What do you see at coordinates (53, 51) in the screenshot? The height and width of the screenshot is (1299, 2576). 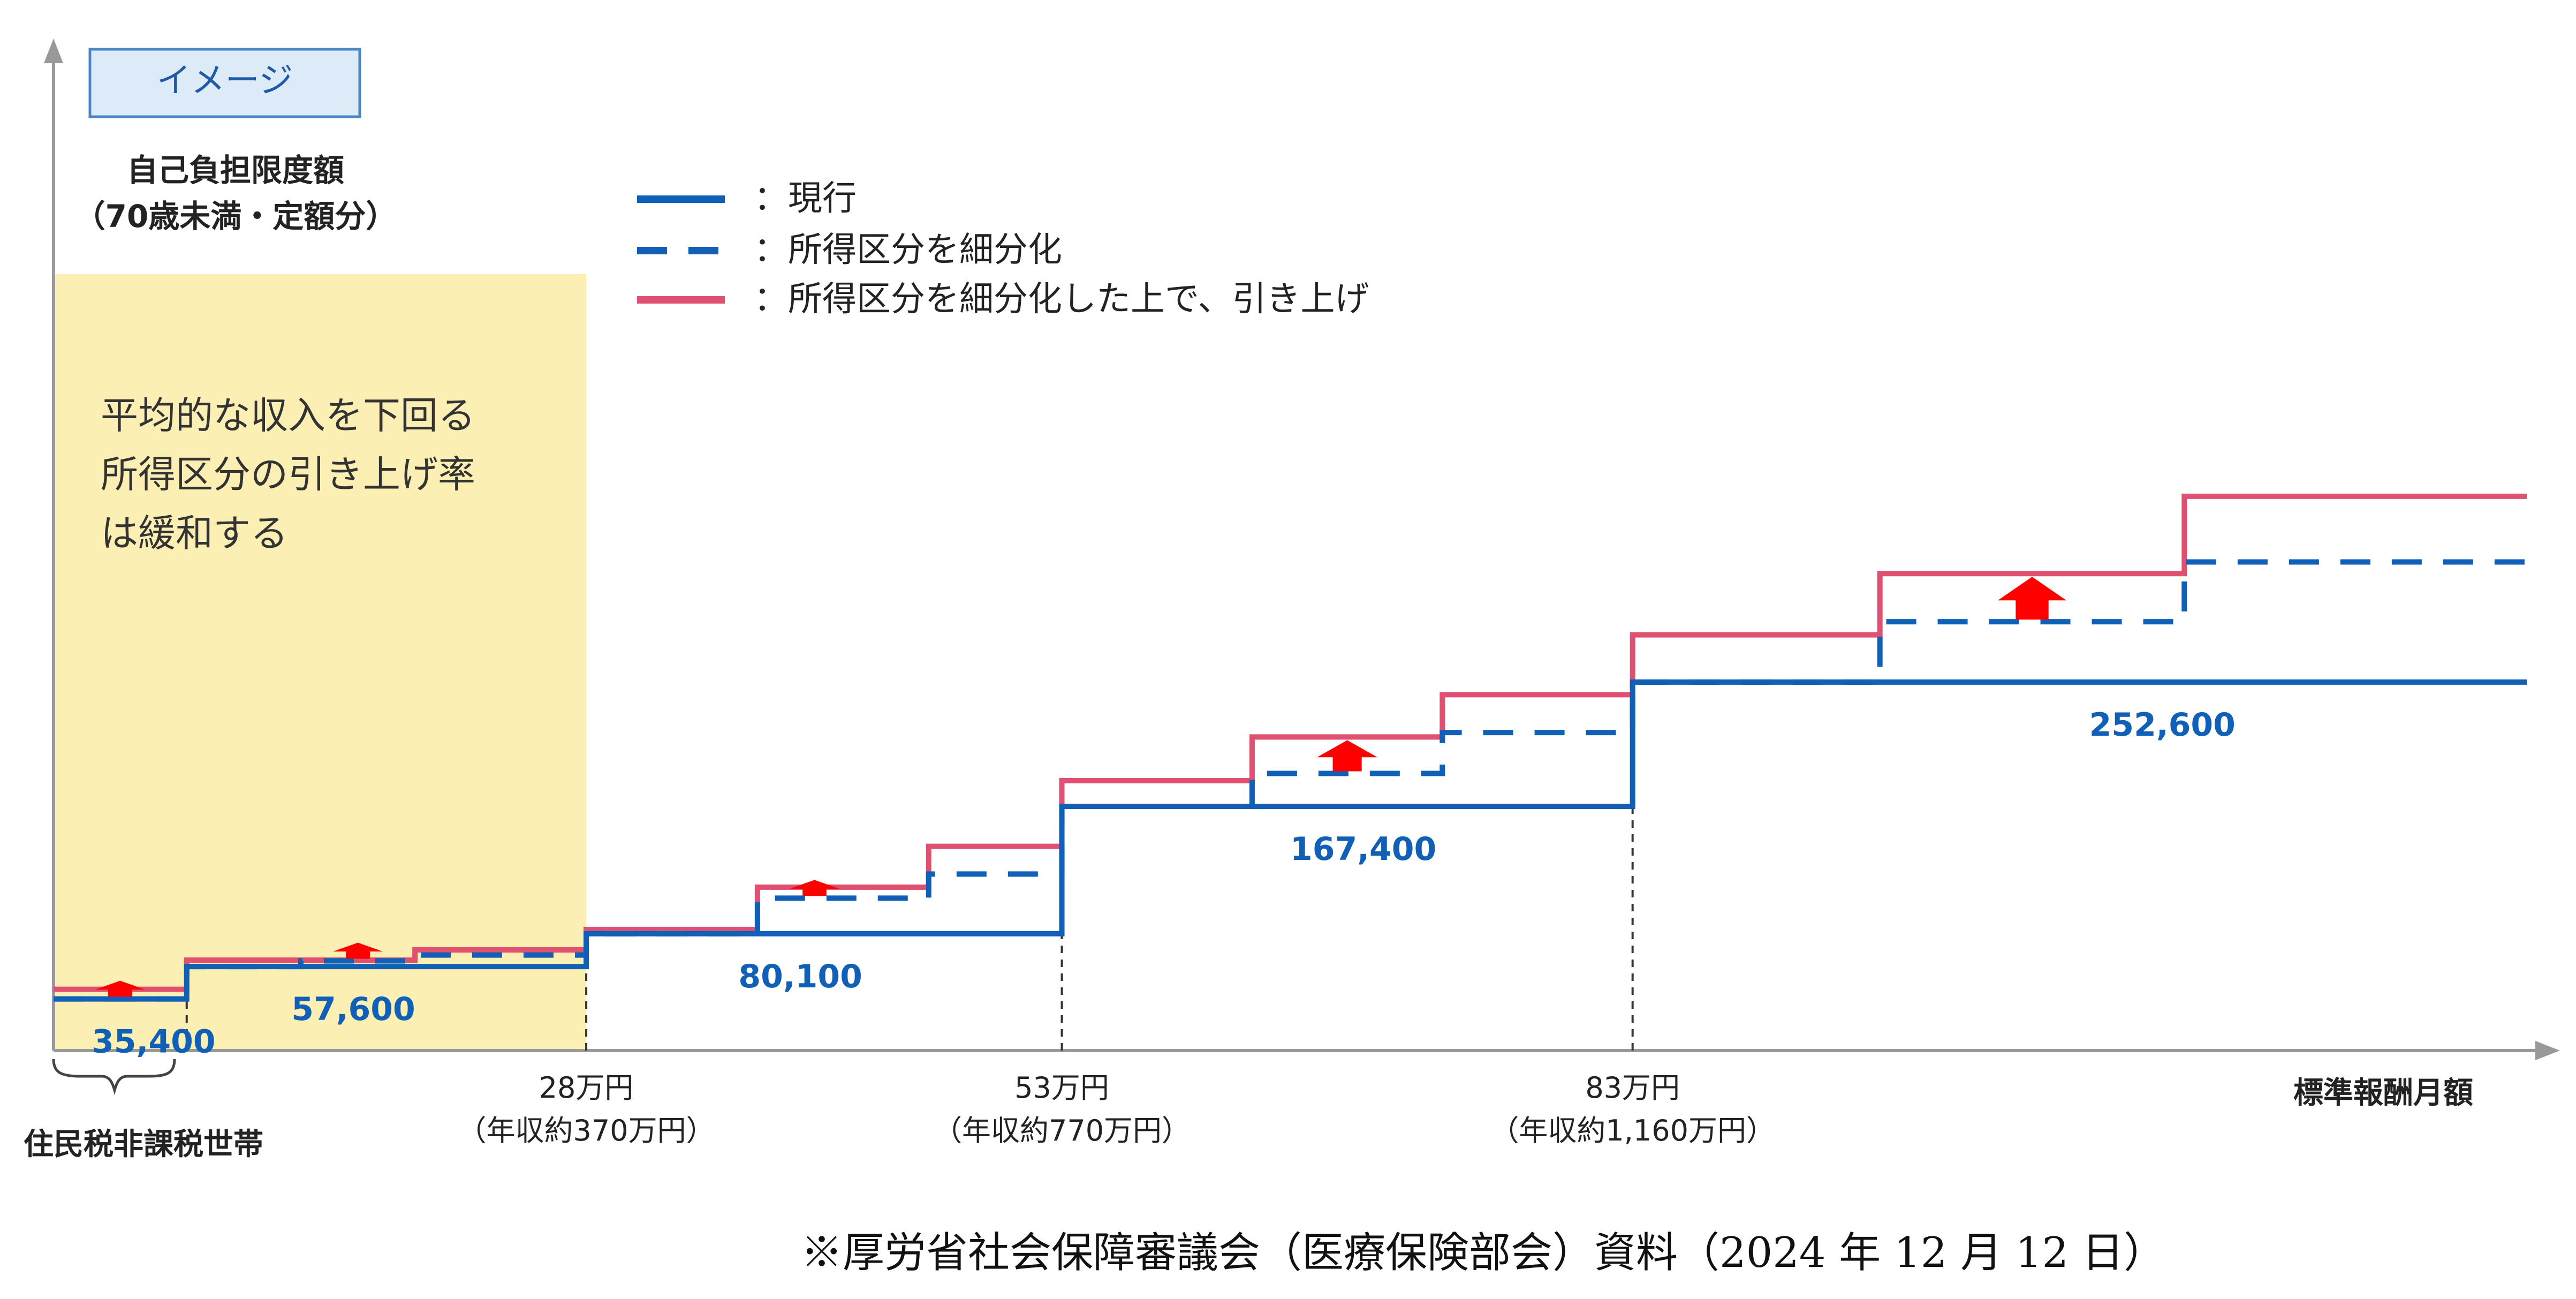 I see `y-axis-arrowhead` at bounding box center [53, 51].